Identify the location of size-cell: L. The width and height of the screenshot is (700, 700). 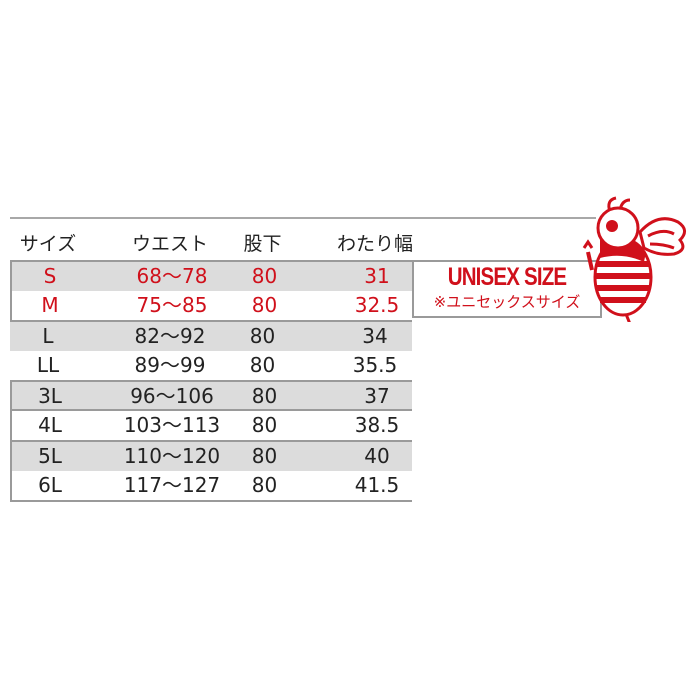
(48, 336).